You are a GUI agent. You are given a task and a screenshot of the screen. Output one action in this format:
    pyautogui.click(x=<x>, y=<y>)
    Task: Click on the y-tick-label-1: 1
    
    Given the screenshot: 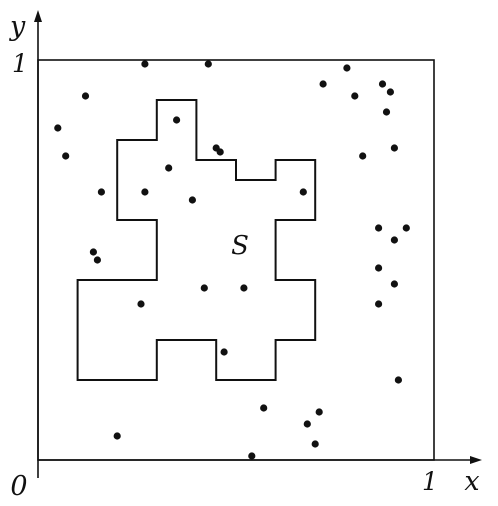 What is the action you would take?
    pyautogui.click(x=20, y=63)
    